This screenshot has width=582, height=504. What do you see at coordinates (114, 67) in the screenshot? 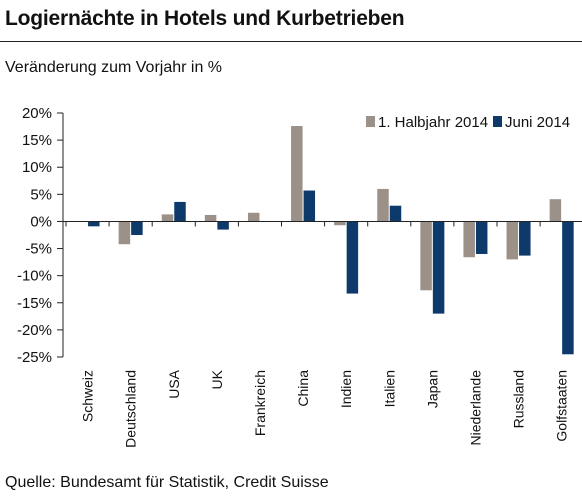
I see `chart-subtitle: Veränderung zum Vorjahr in %` at bounding box center [114, 67].